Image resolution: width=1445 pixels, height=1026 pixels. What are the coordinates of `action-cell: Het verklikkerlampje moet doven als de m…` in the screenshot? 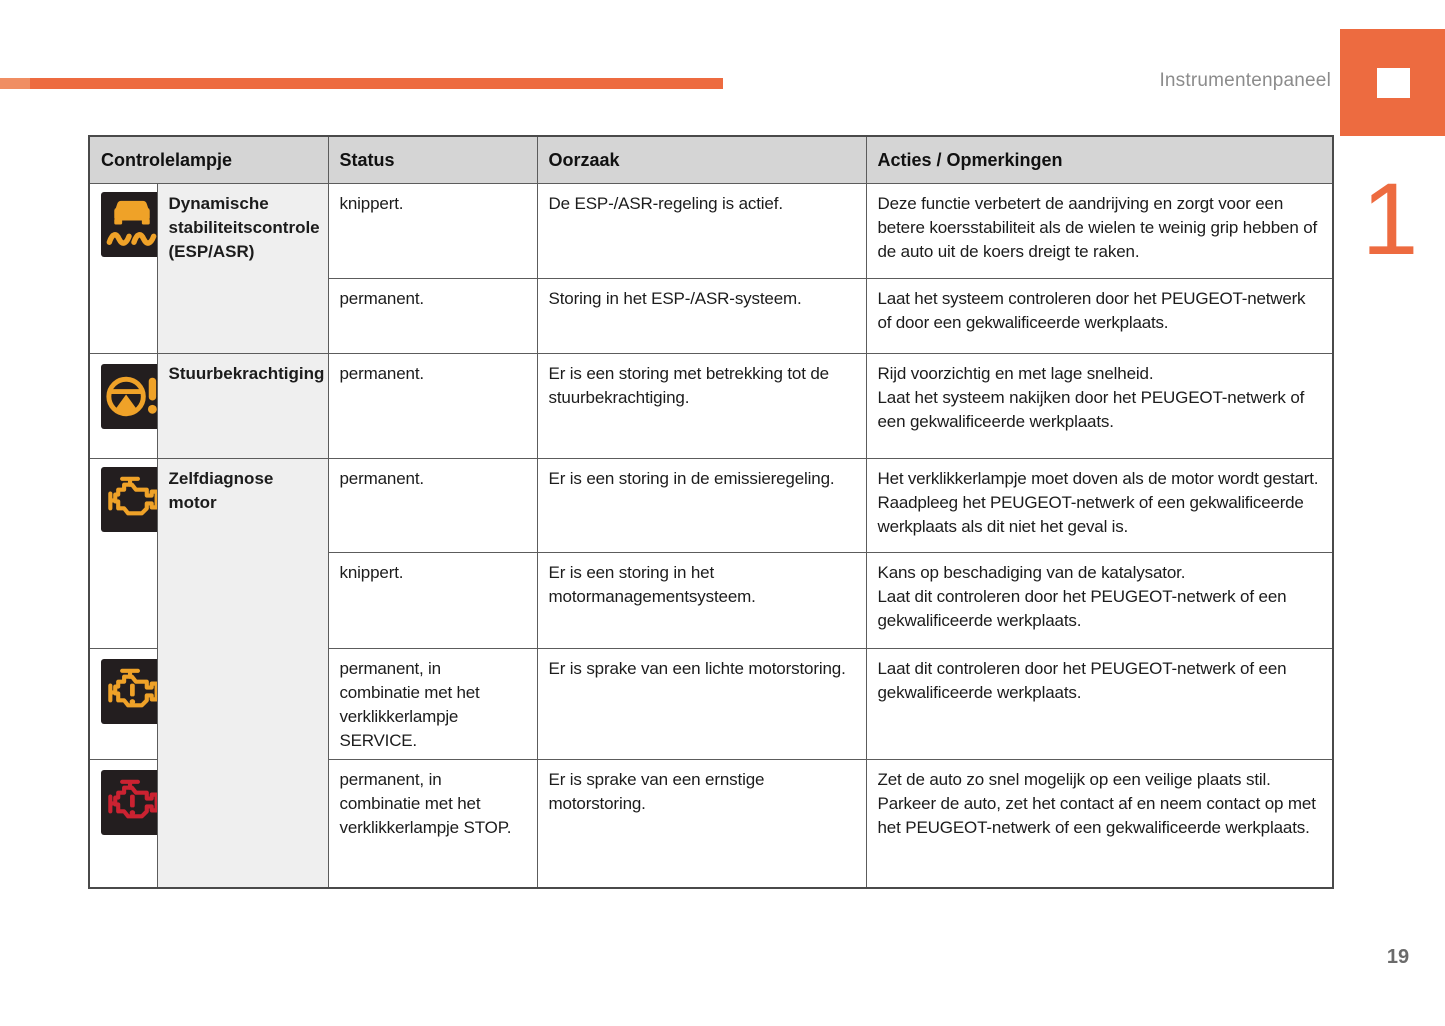 It's located at (1099, 505).